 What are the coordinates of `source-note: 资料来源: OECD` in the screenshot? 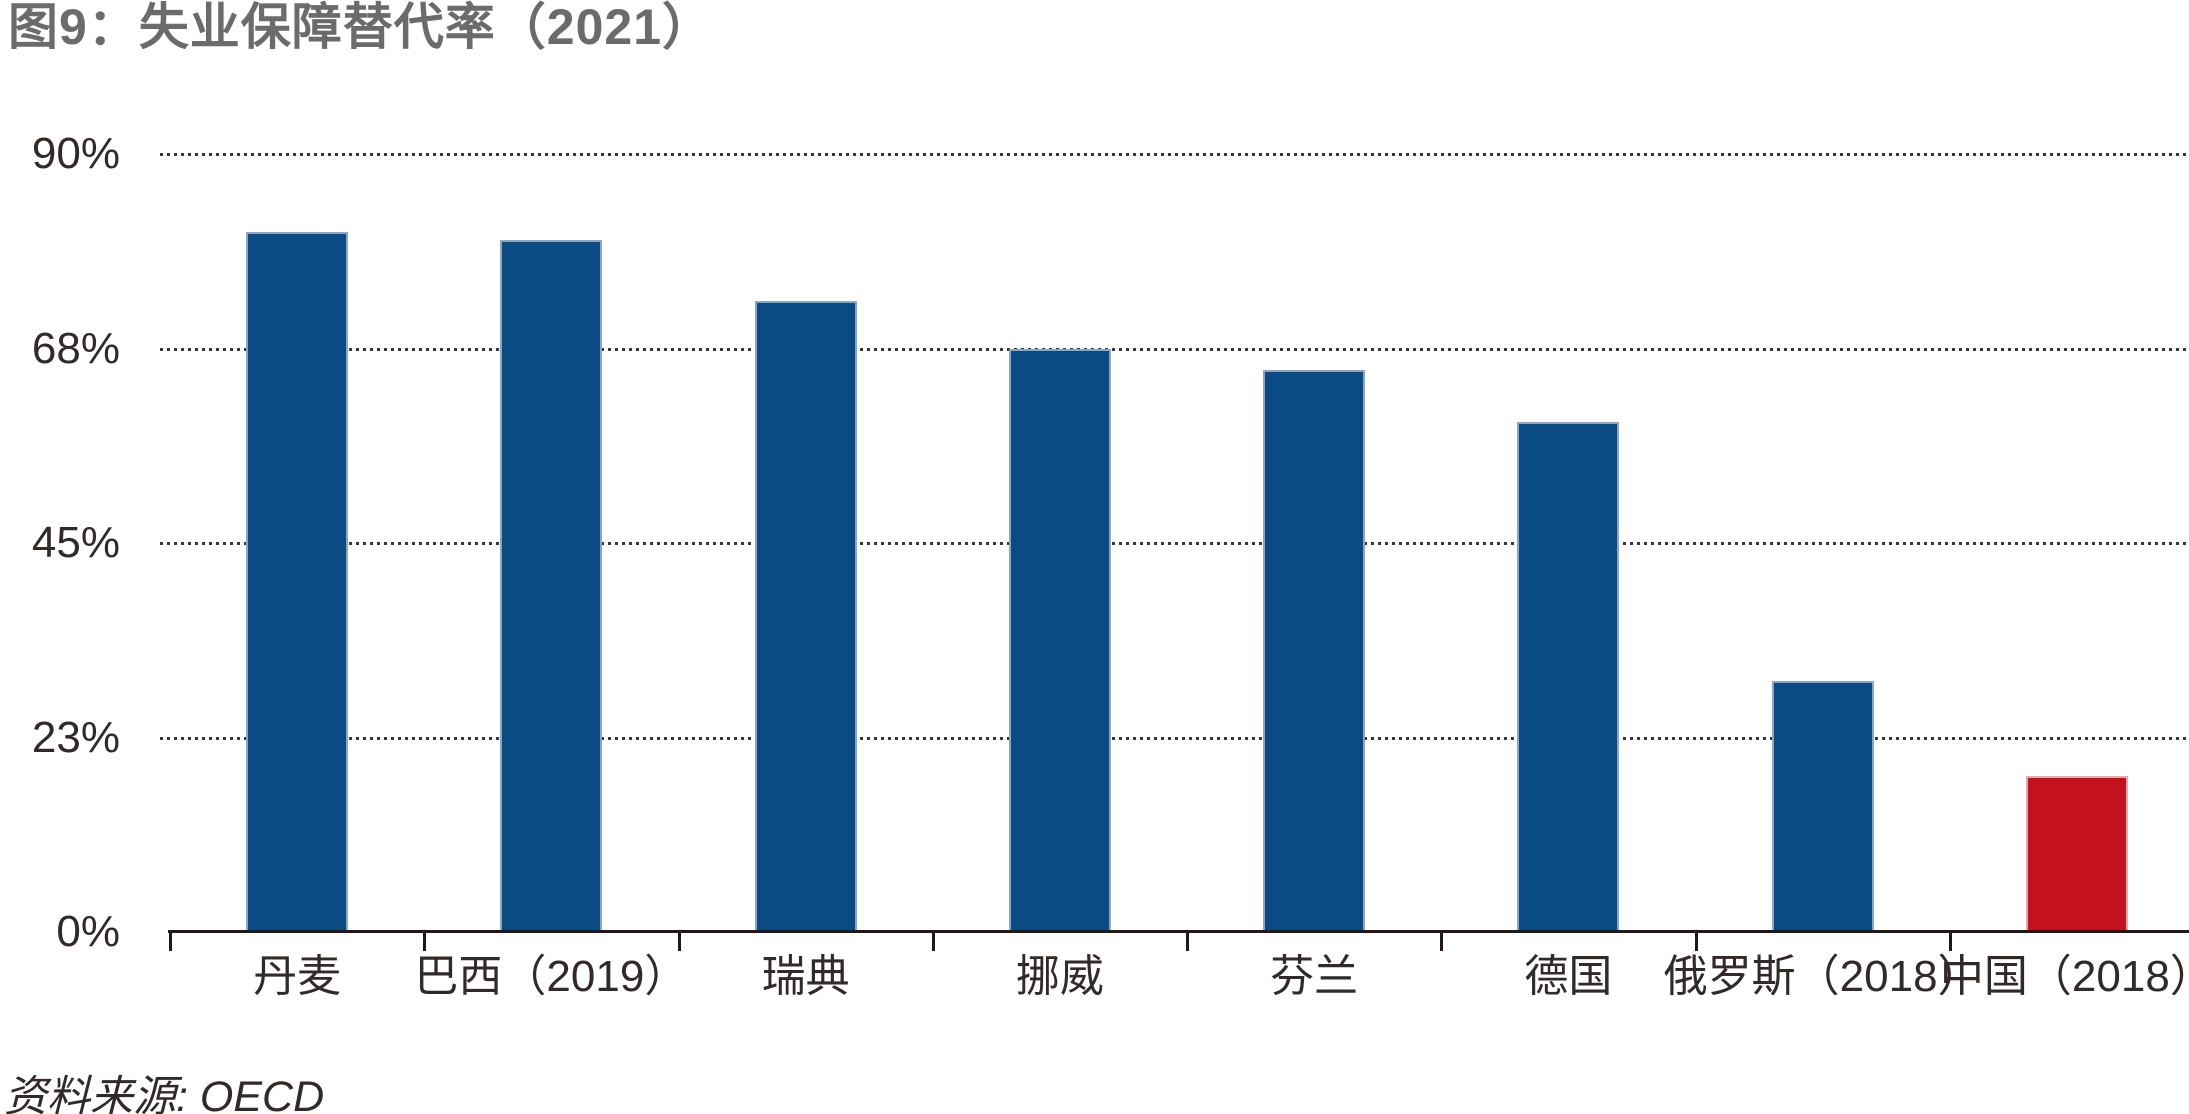 It's located at (164, 1093).